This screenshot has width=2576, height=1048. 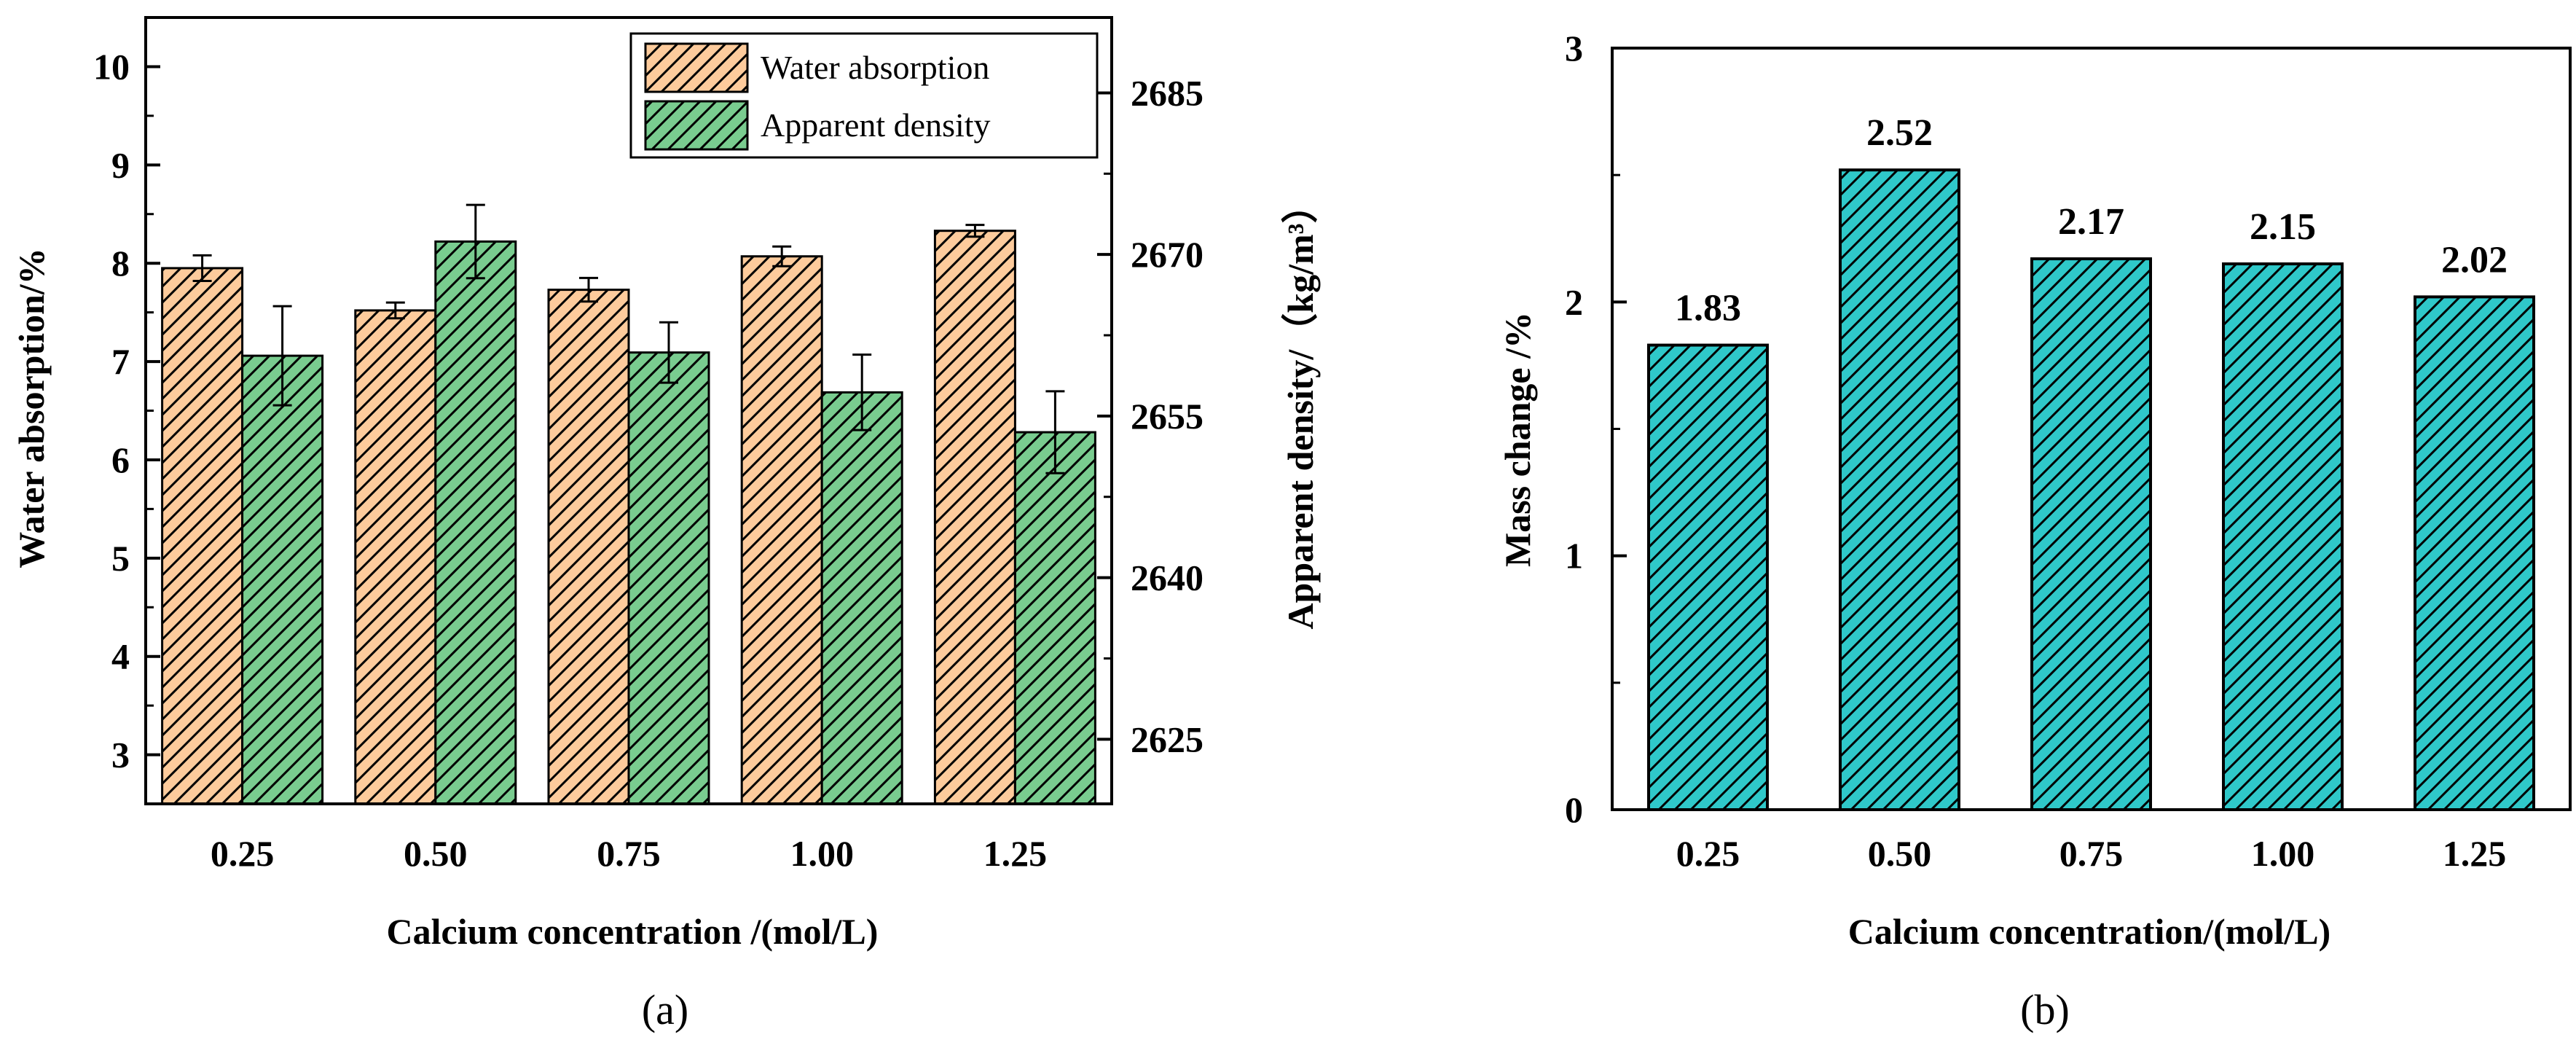 I want to click on a-left-y-ticks: 3 4 5 6 7 8 9 10, so click(x=126, y=410).